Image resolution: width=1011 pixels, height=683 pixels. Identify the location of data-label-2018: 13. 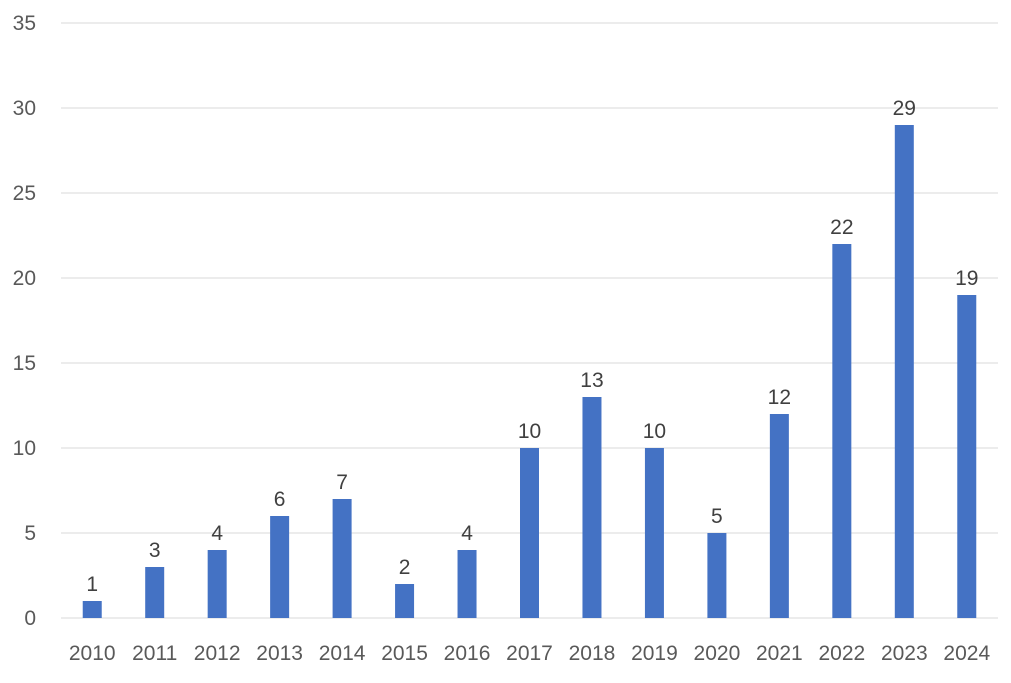
(591, 380).